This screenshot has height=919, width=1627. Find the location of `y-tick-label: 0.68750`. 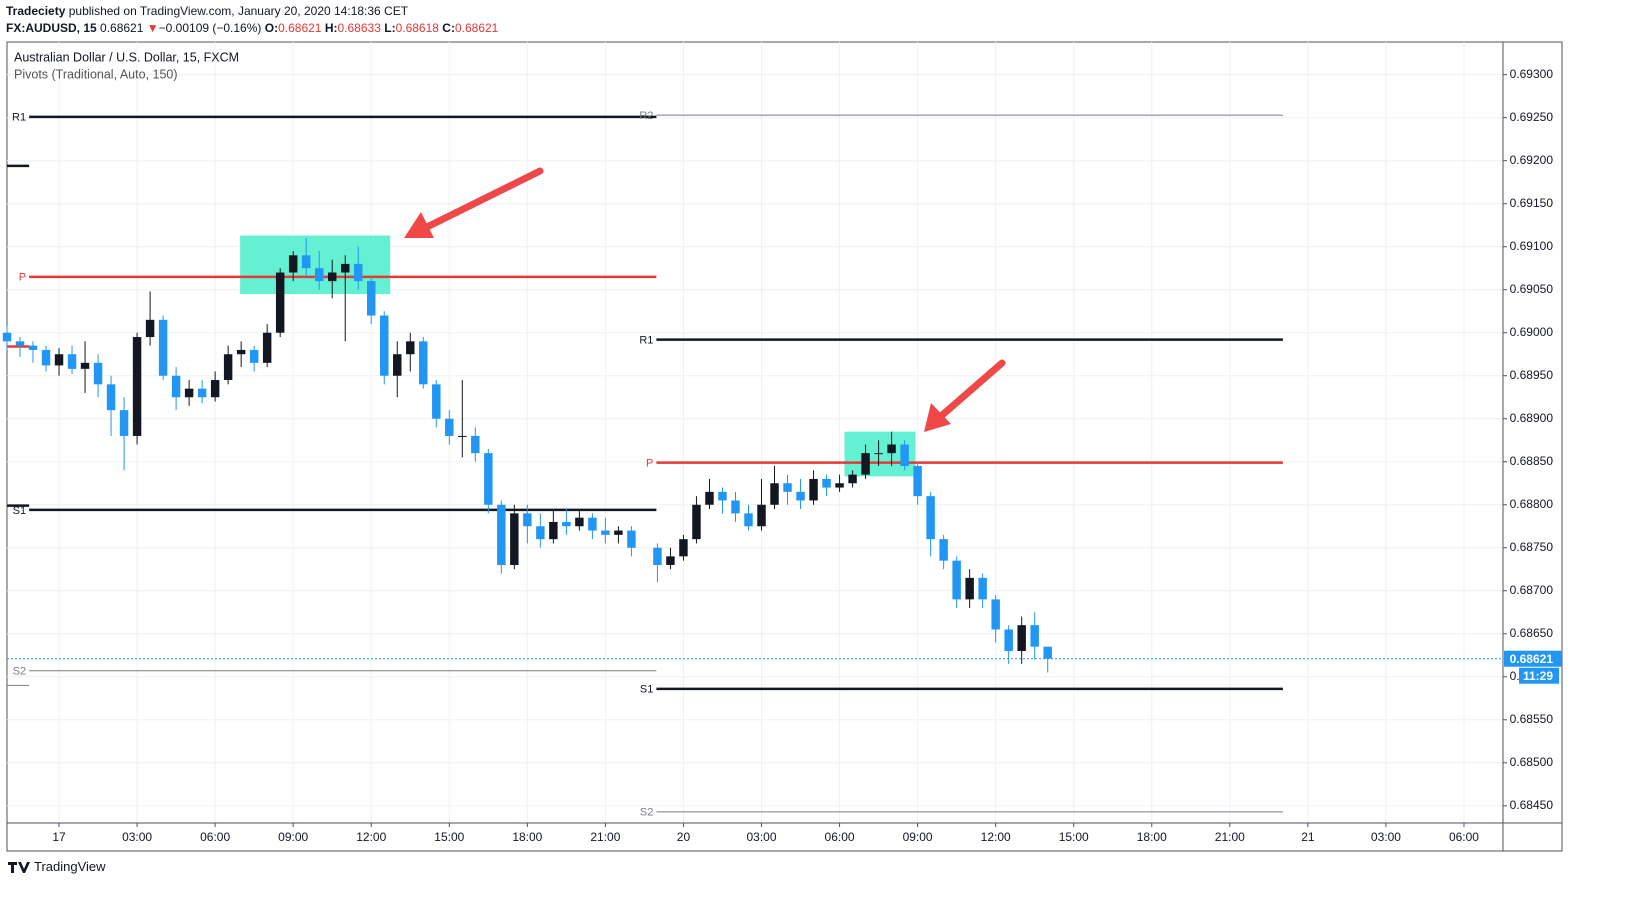

y-tick-label: 0.68750 is located at coordinates (1532, 547).